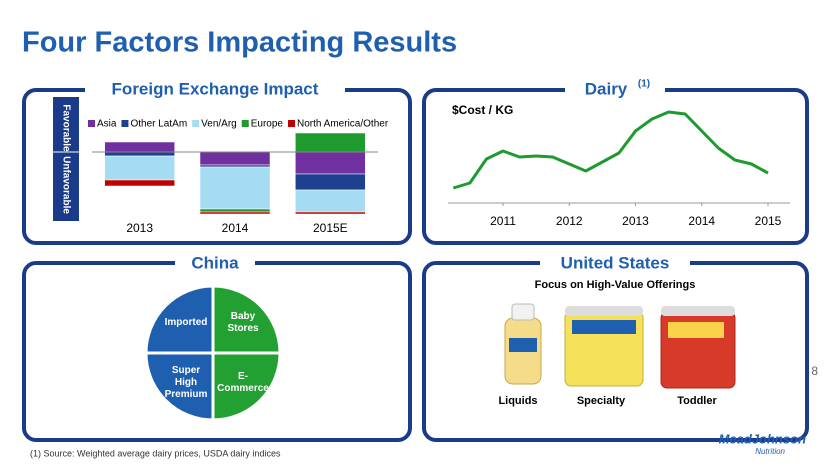  Describe the element at coordinates (219, 124) in the screenshot. I see `legend-label: Ven/Arg` at that location.